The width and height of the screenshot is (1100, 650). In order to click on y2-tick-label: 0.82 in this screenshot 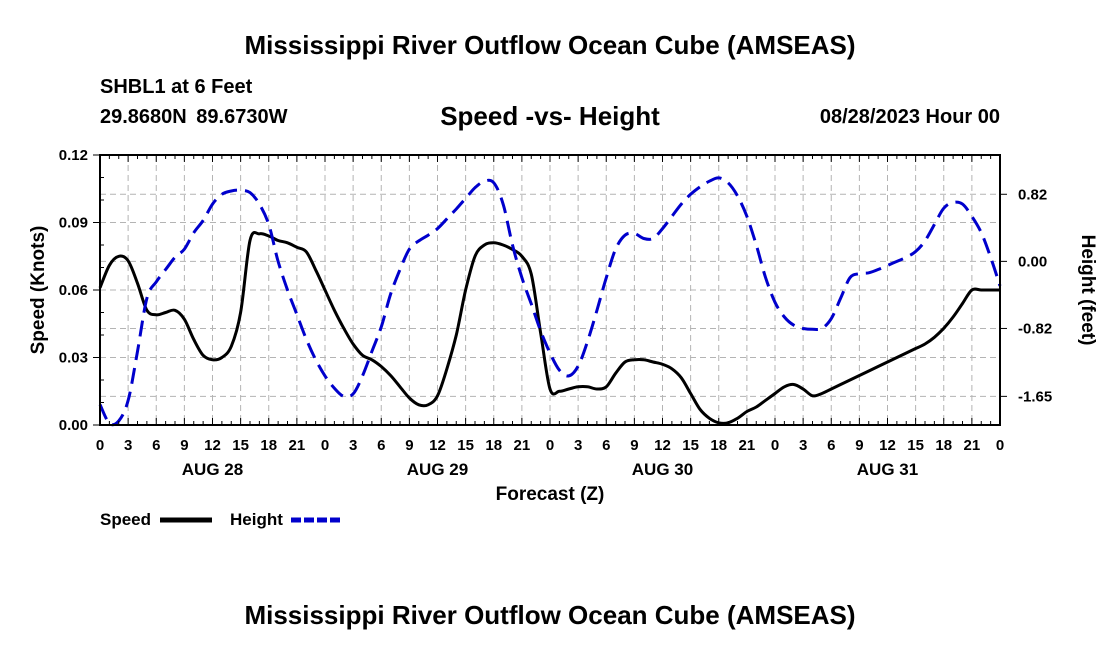, I will do `click(1032, 194)`.